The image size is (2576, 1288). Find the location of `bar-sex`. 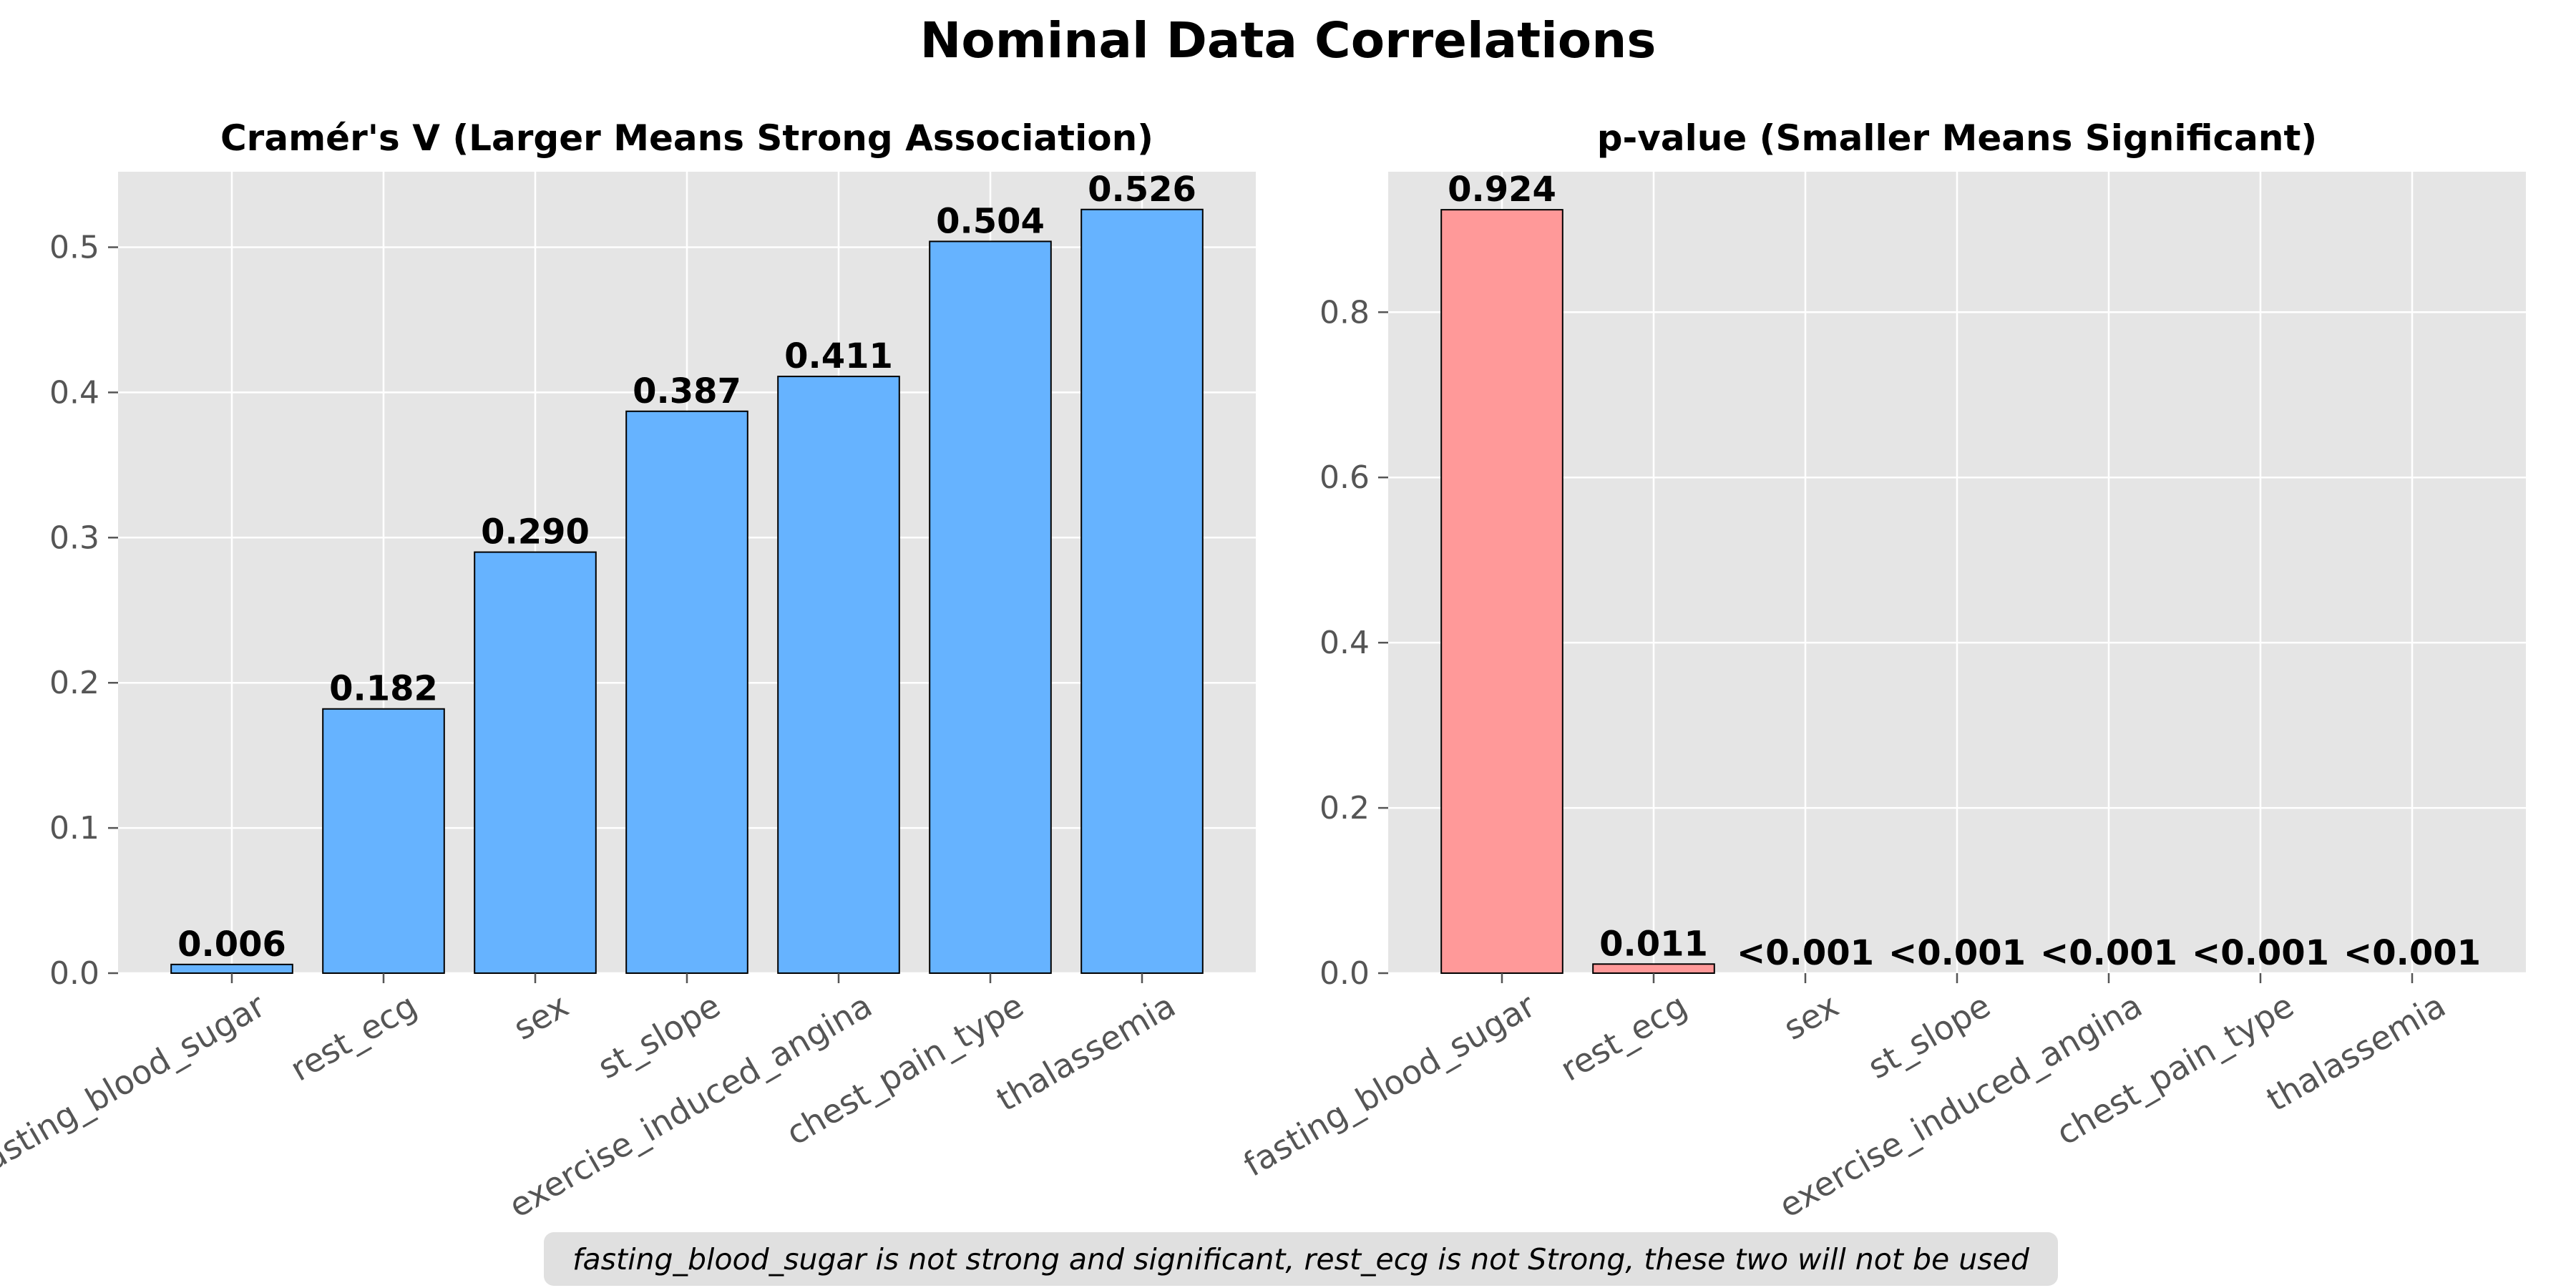

bar-sex is located at coordinates (535, 762).